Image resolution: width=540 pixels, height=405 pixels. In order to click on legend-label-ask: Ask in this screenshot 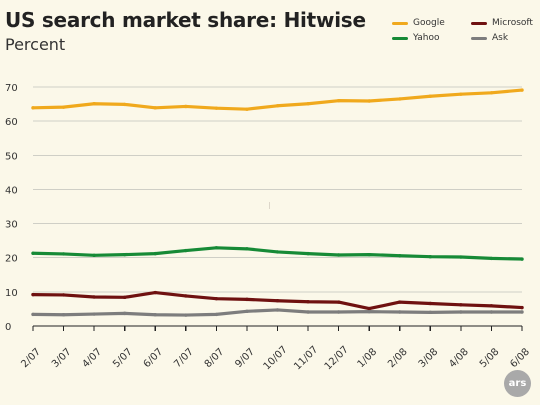, I will do `click(500, 38)`.